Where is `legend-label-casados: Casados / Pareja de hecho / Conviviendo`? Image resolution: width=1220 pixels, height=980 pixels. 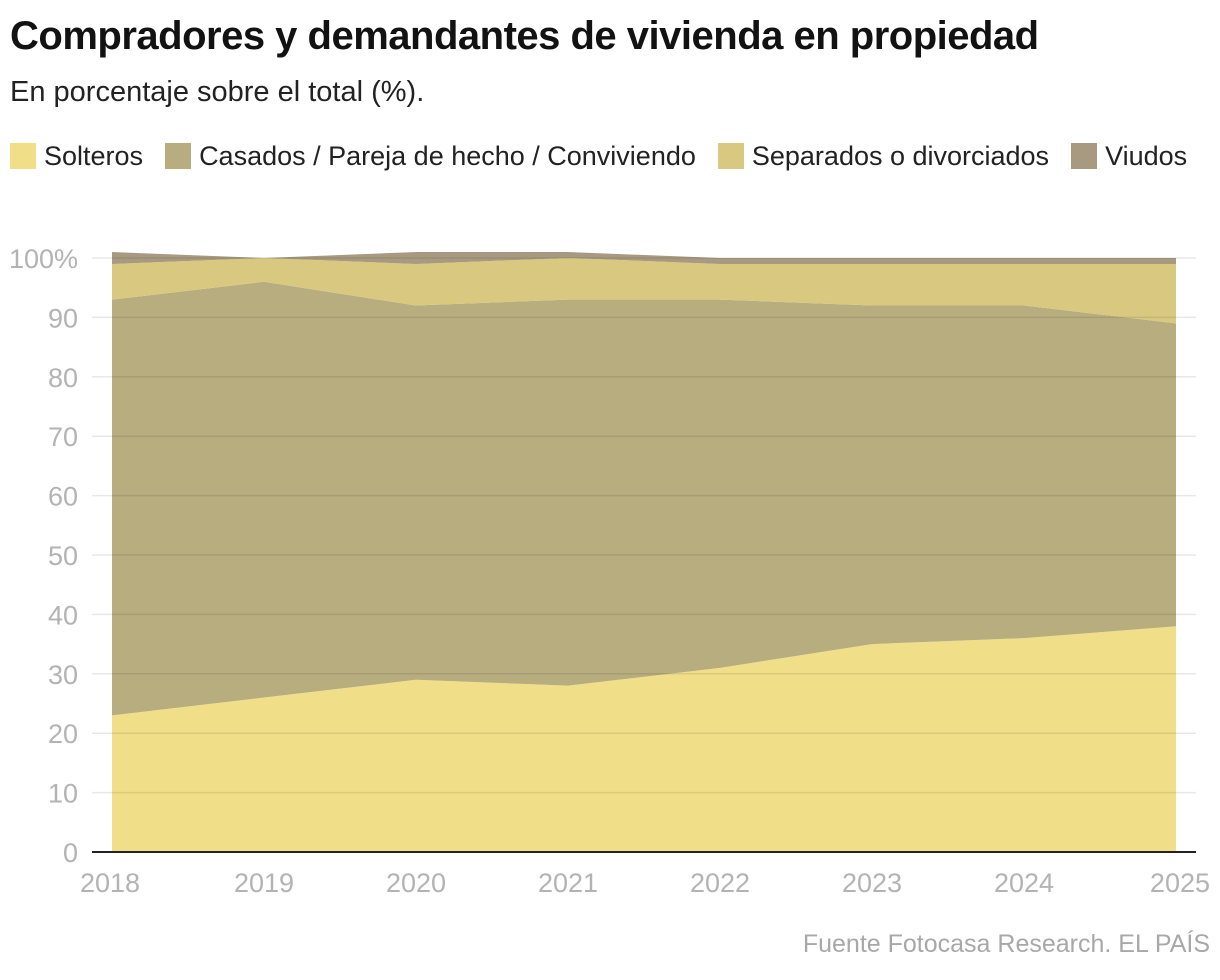 legend-label-casados: Casados / Pareja de hecho / Conviviendo is located at coordinates (447, 155).